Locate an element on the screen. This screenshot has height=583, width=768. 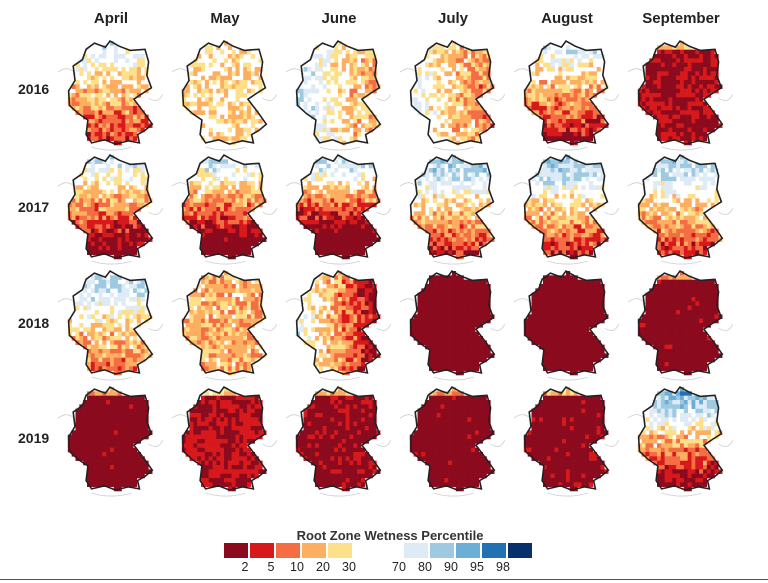
map-panel-august-2017 is located at coordinates (566, 209).